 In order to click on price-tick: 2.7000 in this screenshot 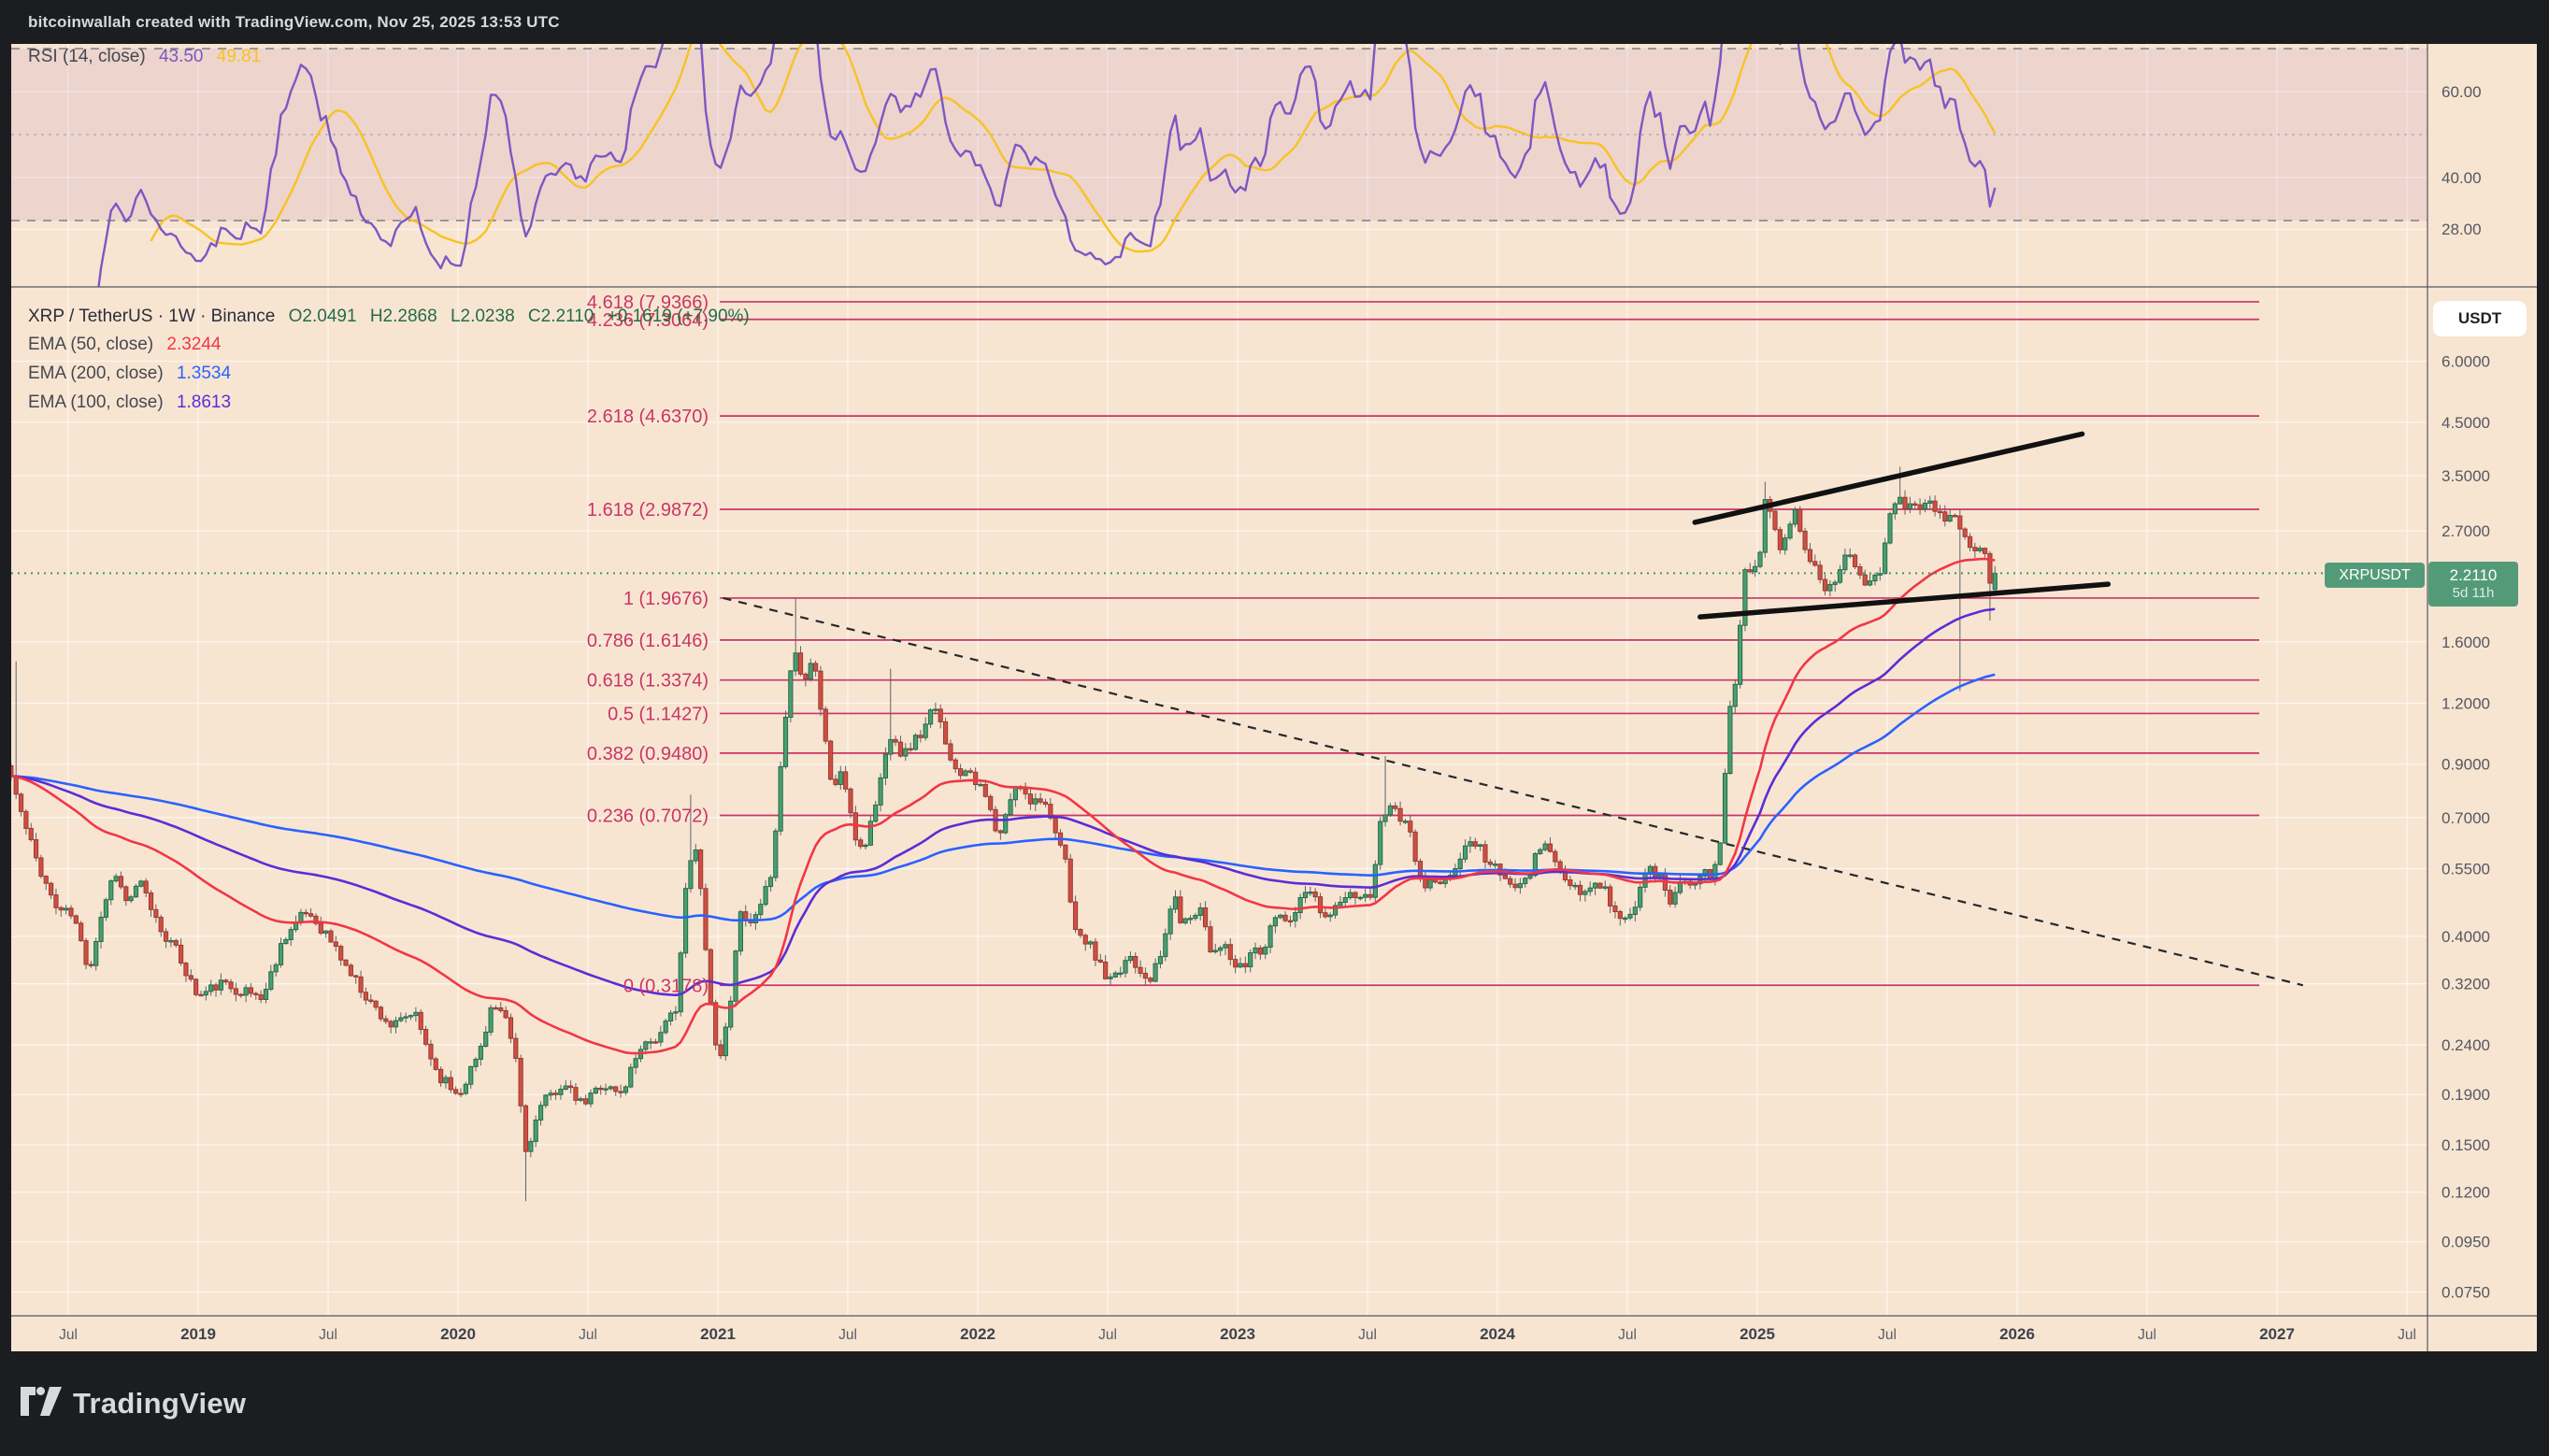, I will do `click(2466, 531)`.